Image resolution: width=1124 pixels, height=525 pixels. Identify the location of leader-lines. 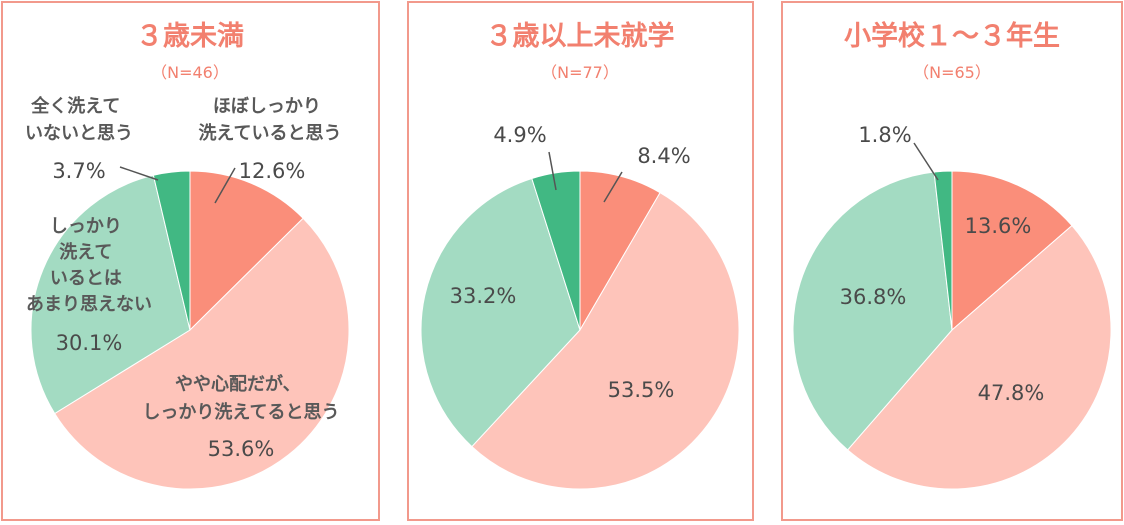
(529, 173).